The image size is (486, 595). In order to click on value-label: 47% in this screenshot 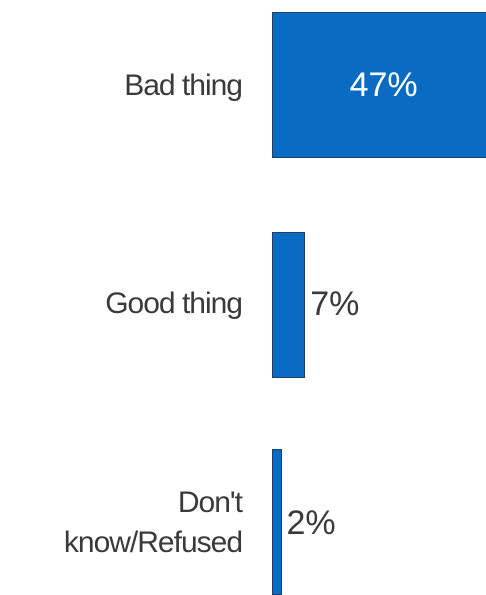, I will do `click(383, 85)`.